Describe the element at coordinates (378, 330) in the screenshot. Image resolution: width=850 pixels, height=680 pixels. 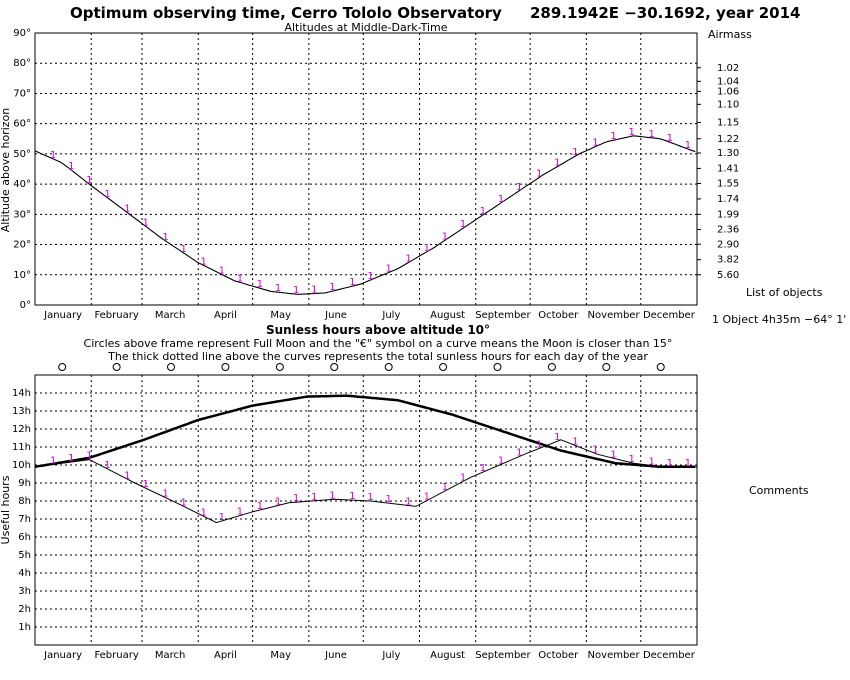
I see `sunless-chart-title: Sunless hours above altitude 10°` at that location.